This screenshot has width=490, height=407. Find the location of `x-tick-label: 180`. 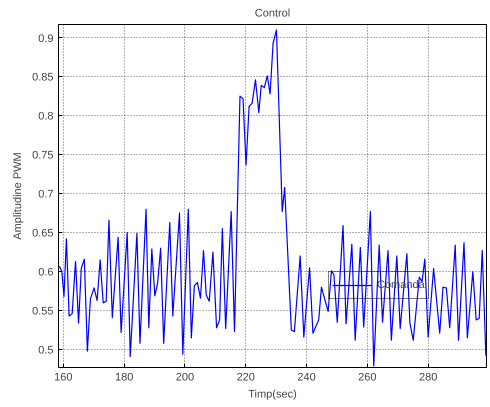

x-tick-label: 180 is located at coordinates (124, 378).